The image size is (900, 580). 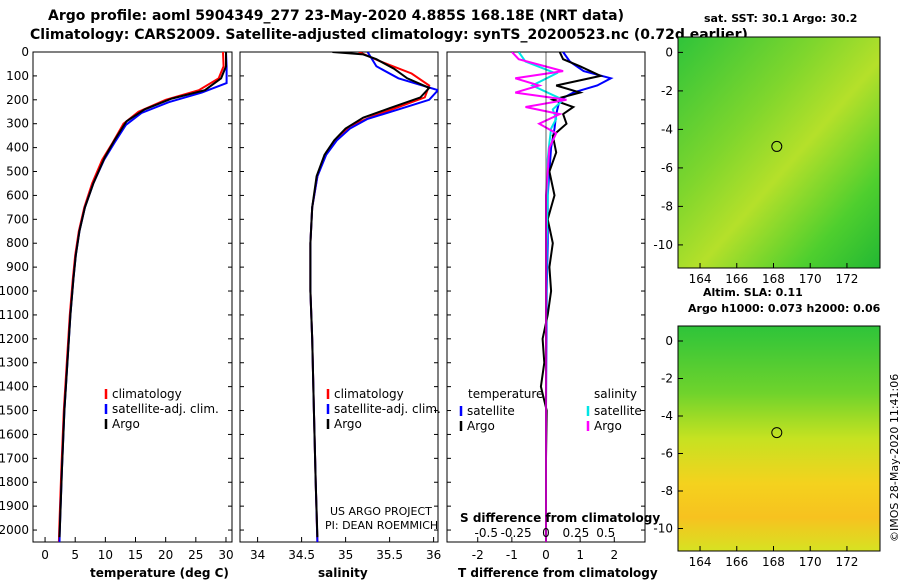 What do you see at coordinates (17, 195) in the screenshot?
I see `y-tick-label: 600` at bounding box center [17, 195].